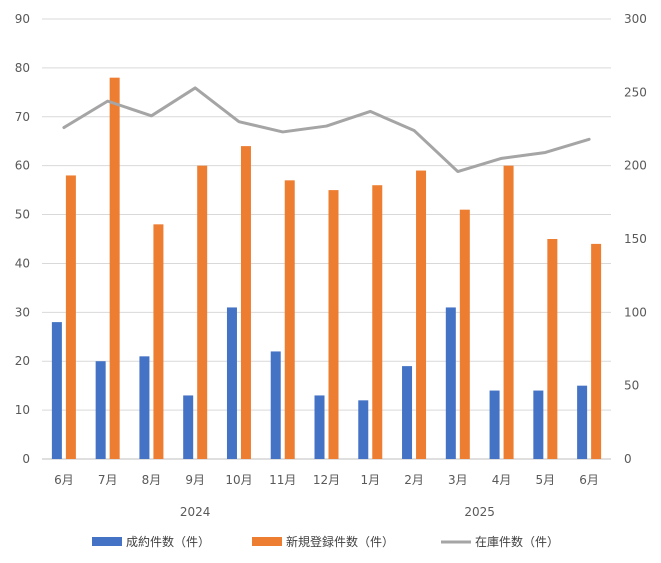 The image size is (661, 563). What do you see at coordinates (22, 239) in the screenshot?
I see `left-y-axis: 0 10 20 30 40 50 60 70 80 90` at bounding box center [22, 239].